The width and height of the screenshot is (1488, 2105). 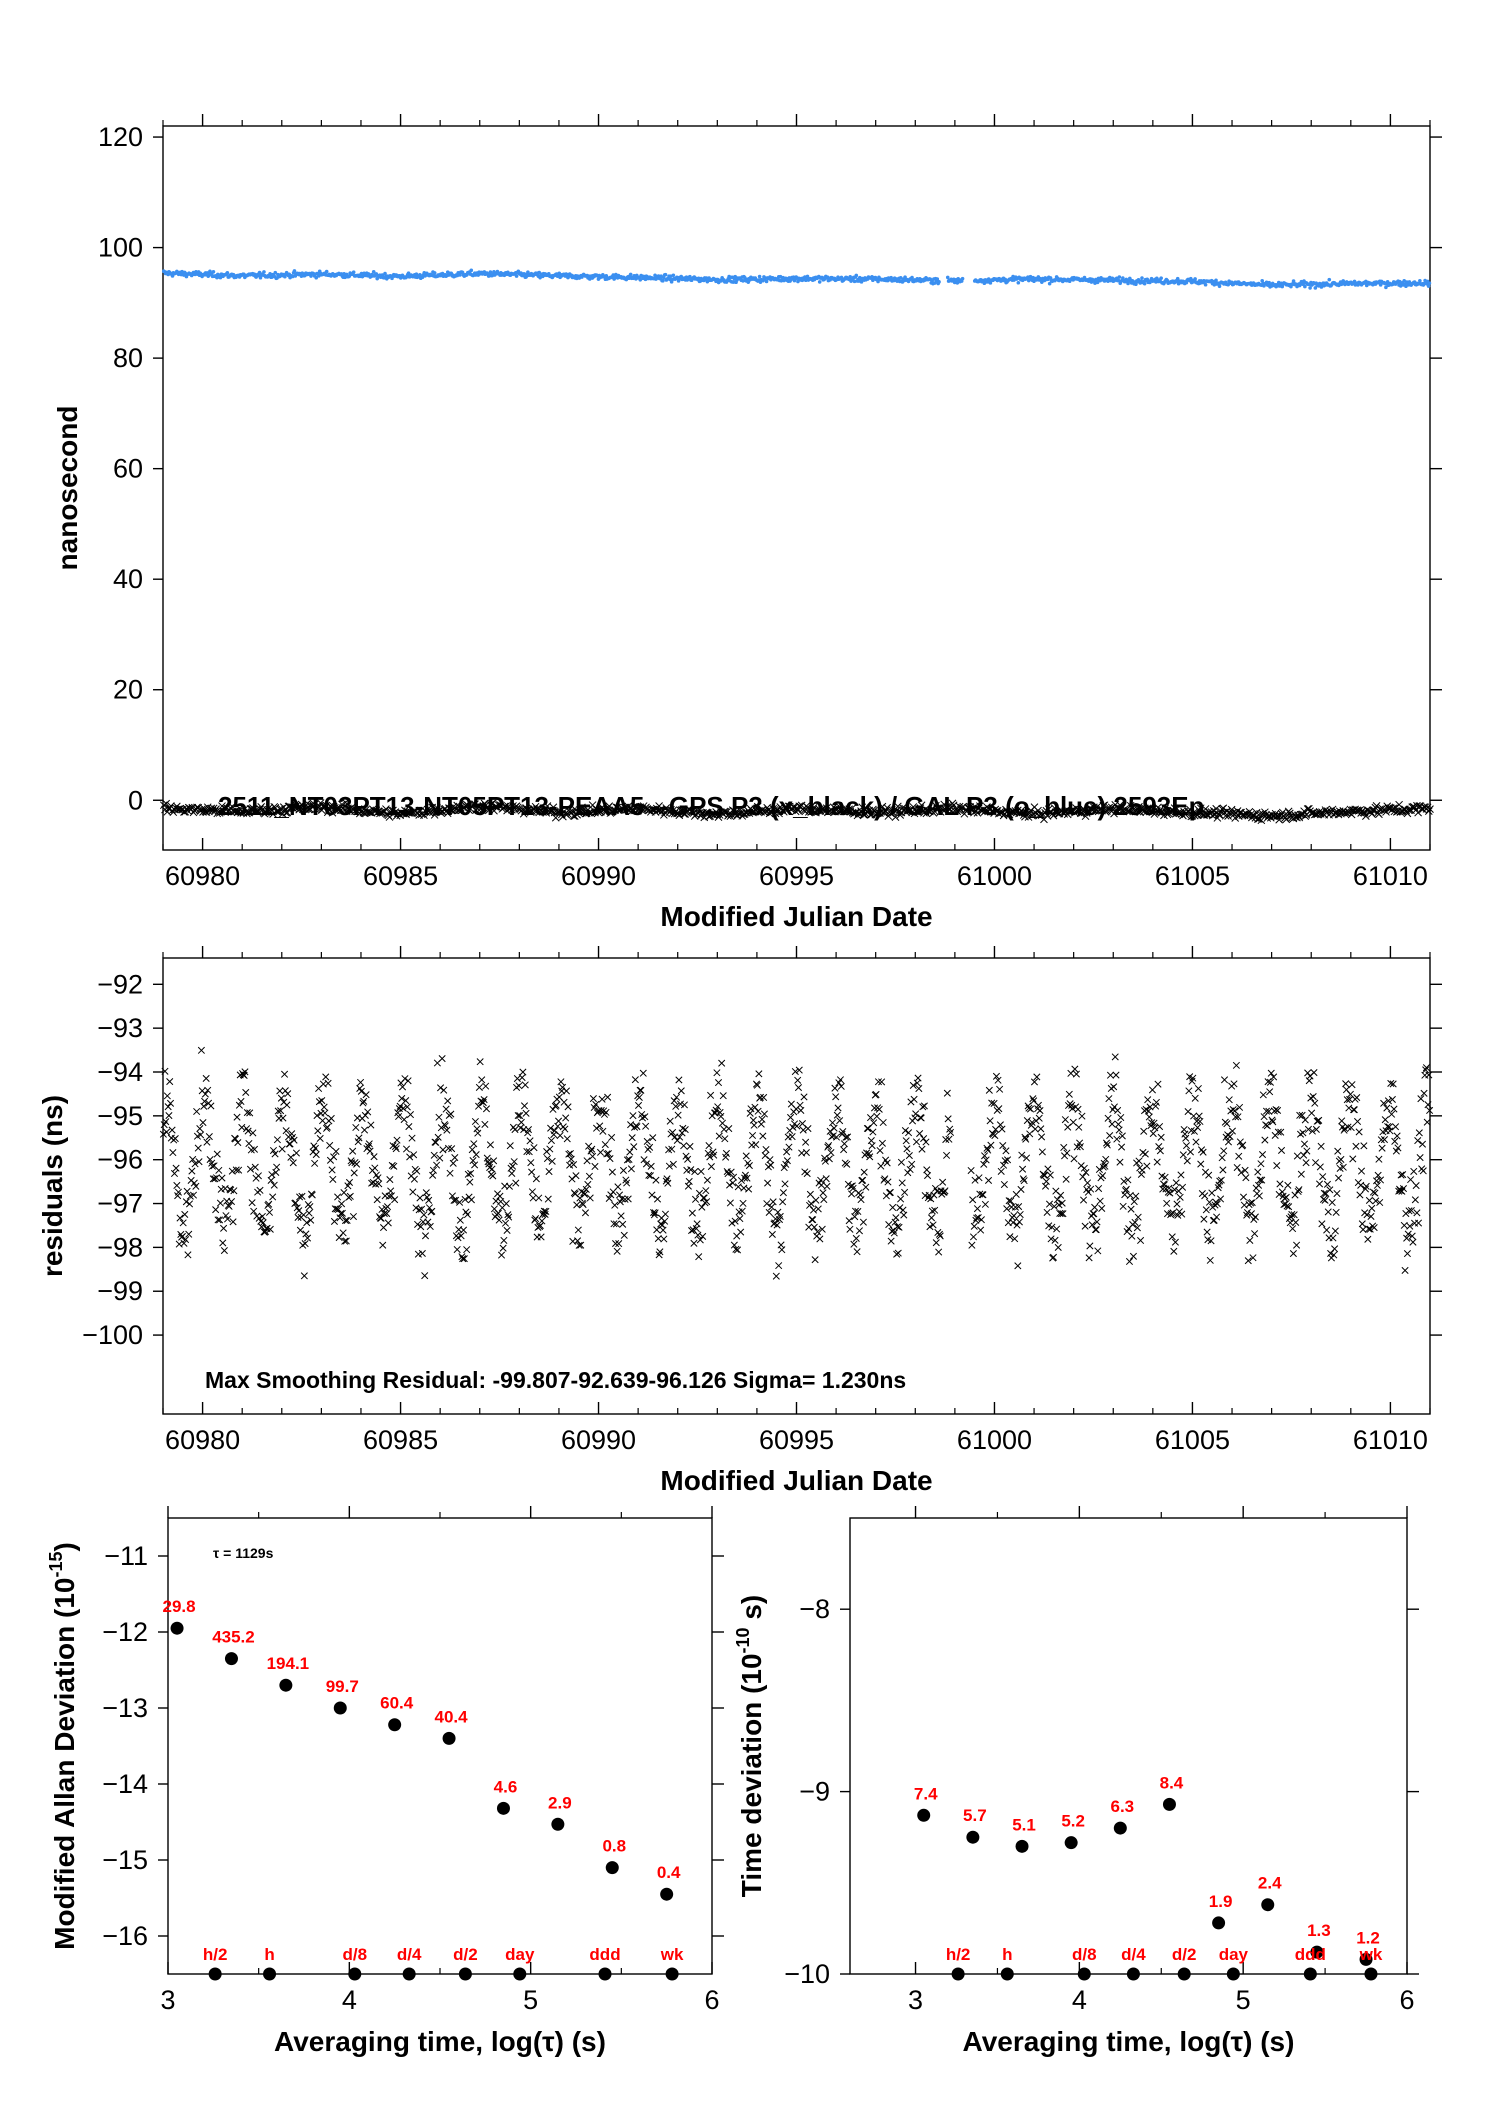 I want to click on y-tick-label: −10, so click(x=807, y=1974).